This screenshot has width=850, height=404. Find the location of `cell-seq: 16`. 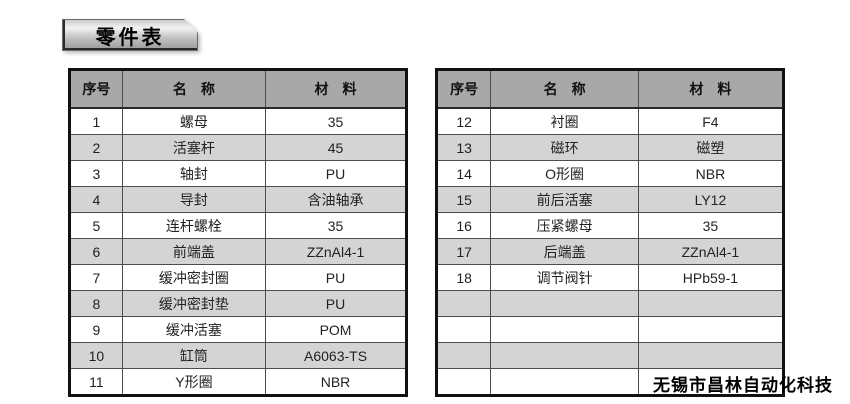

cell-seq: 16 is located at coordinates (463, 225).